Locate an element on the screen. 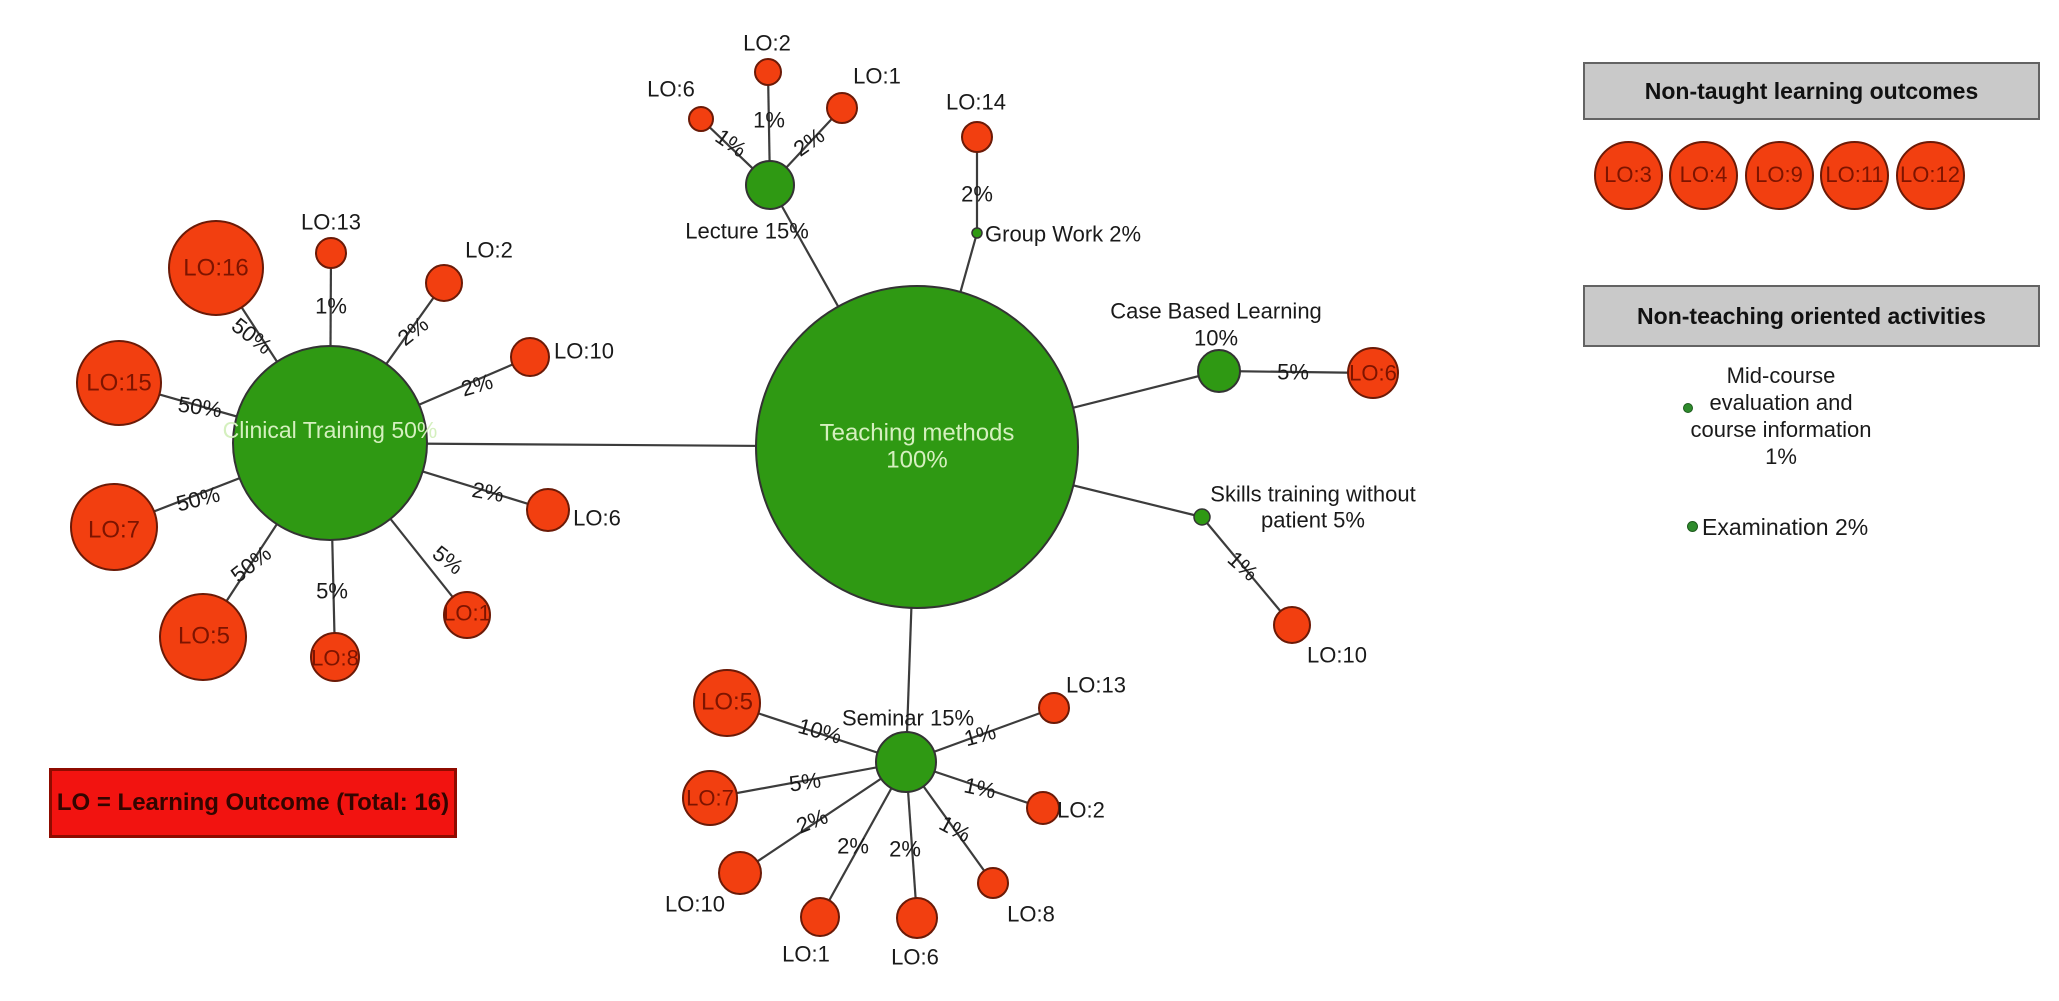 This screenshot has height=1001, width=2059. examination-label: Examination 2% is located at coordinates (1785, 527).